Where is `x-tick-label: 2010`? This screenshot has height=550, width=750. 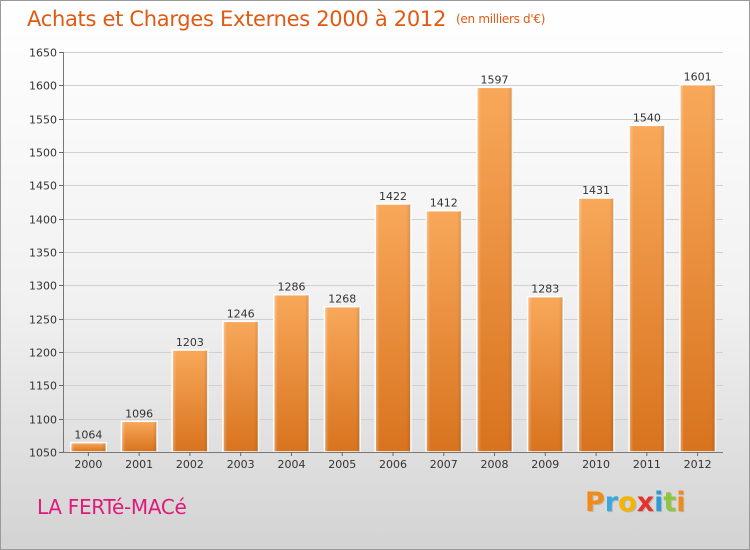 x-tick-label: 2010 is located at coordinates (596, 464).